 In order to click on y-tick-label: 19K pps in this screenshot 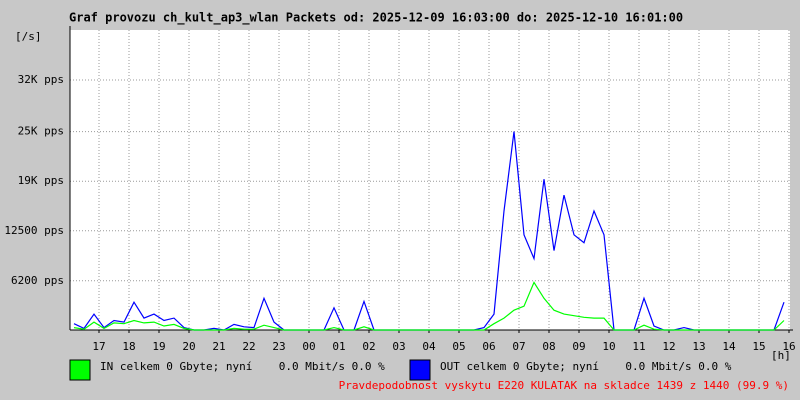, I will do `click(41, 180)`.